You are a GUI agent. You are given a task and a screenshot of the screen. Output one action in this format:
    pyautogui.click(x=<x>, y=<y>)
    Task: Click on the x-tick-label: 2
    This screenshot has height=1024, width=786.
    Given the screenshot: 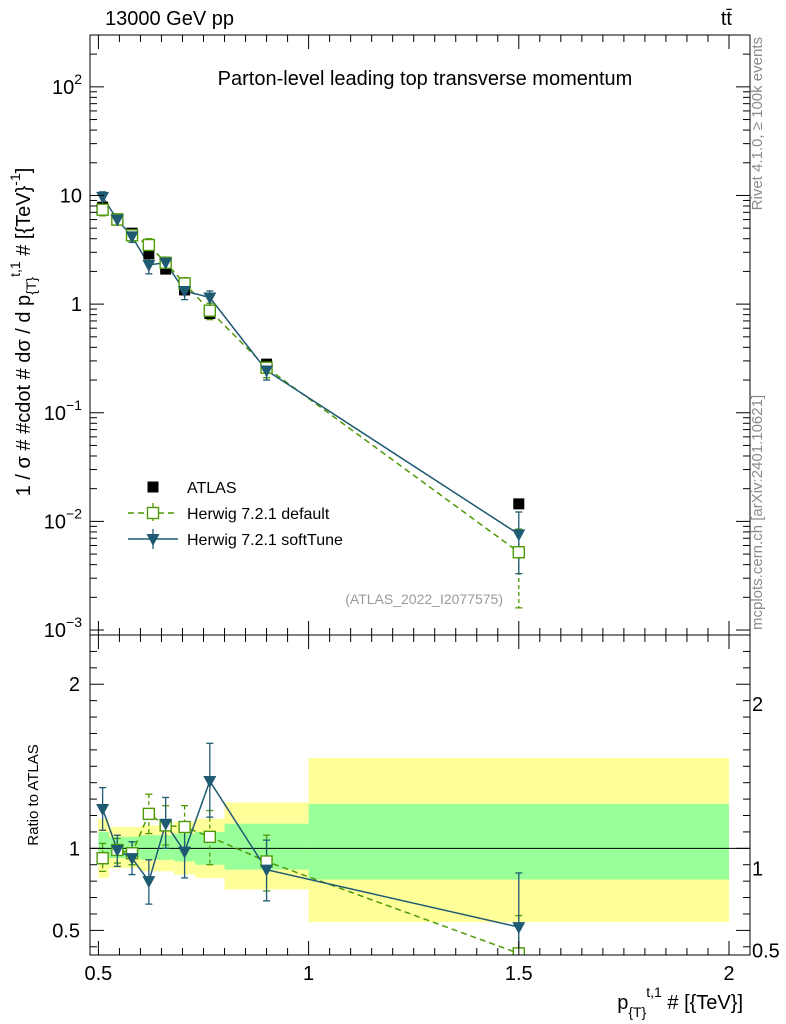 What is the action you would take?
    pyautogui.click(x=728, y=974)
    